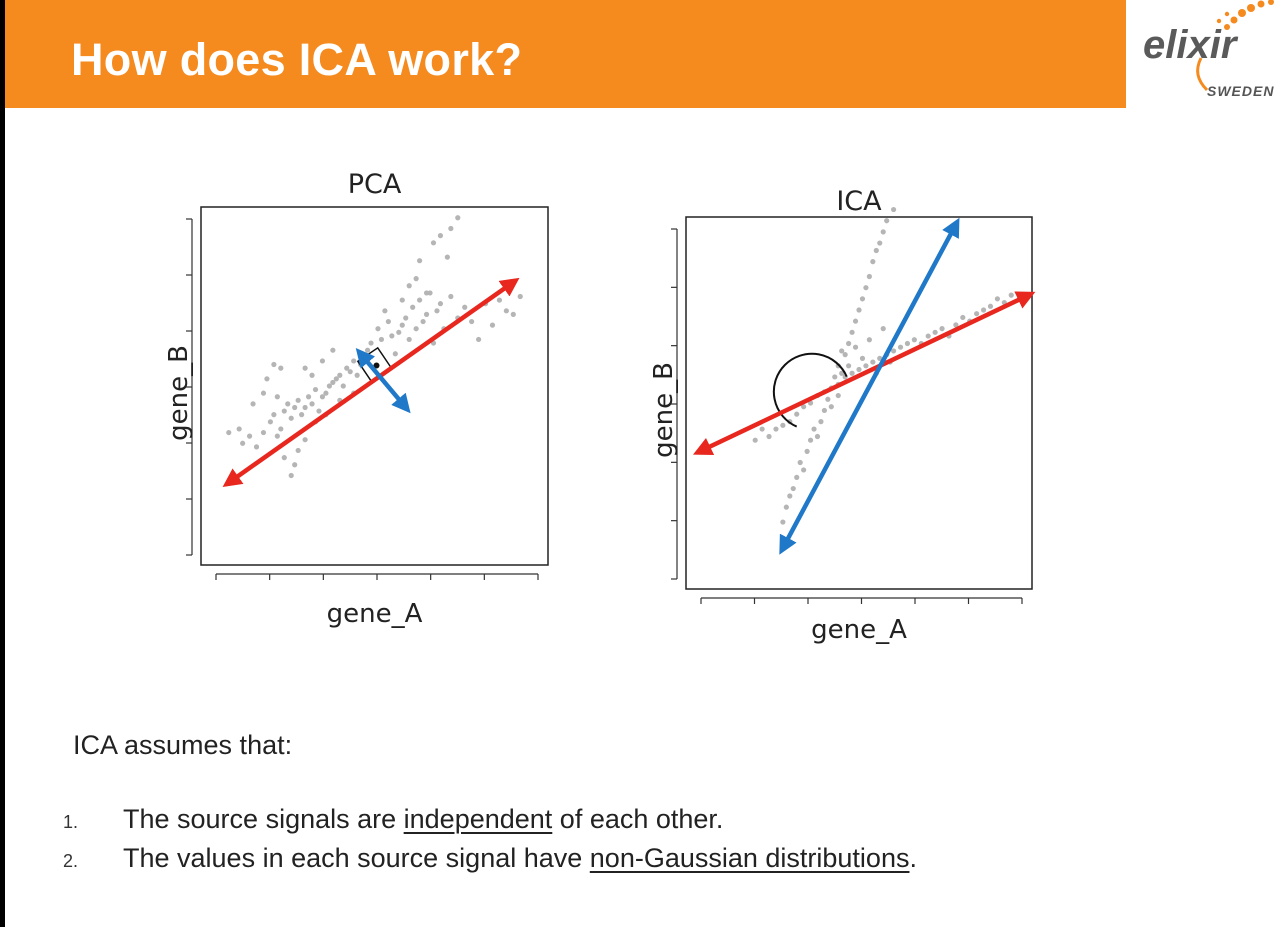 The width and height of the screenshot is (1284, 927). I want to click on logo-dots, so click(1245, 15).